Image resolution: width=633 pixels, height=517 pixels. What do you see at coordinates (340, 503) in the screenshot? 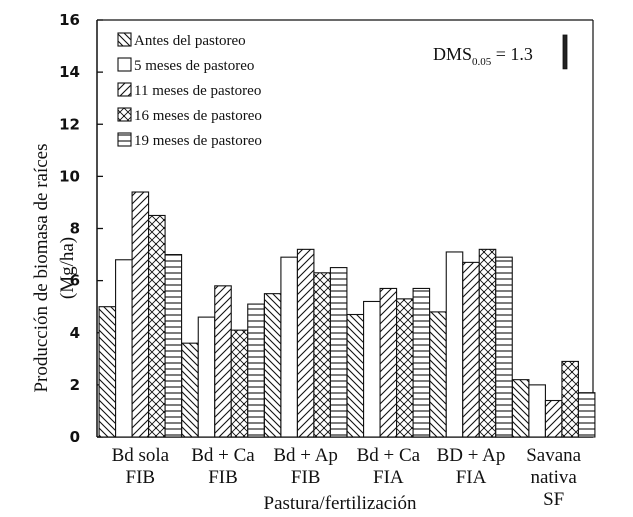
I see `x-axis-title: Pastura/fertilización` at bounding box center [340, 503].